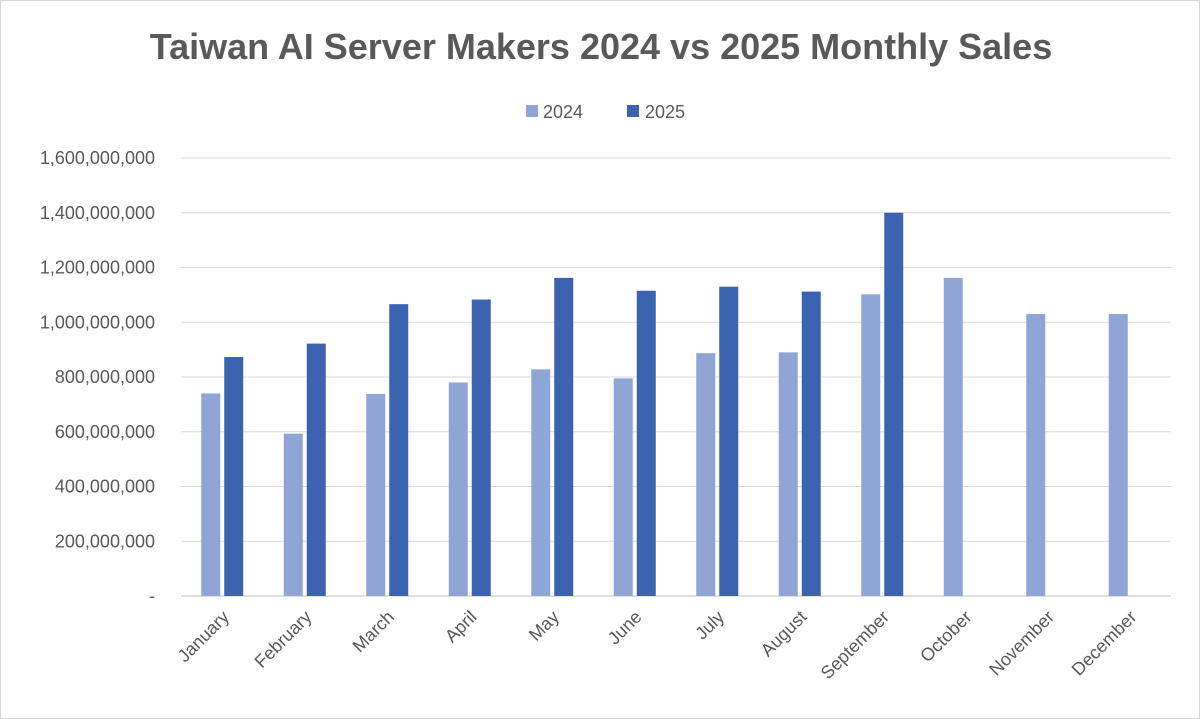 Image resolution: width=1200 pixels, height=719 pixels. Describe the element at coordinates (376, 494) in the screenshot. I see `bar-2024-march` at that location.